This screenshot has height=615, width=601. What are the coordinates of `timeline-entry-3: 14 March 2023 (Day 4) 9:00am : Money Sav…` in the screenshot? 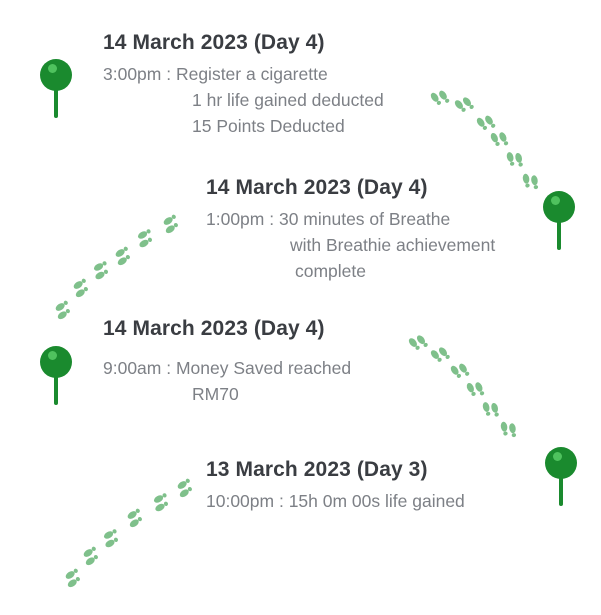 It's located at (227, 362).